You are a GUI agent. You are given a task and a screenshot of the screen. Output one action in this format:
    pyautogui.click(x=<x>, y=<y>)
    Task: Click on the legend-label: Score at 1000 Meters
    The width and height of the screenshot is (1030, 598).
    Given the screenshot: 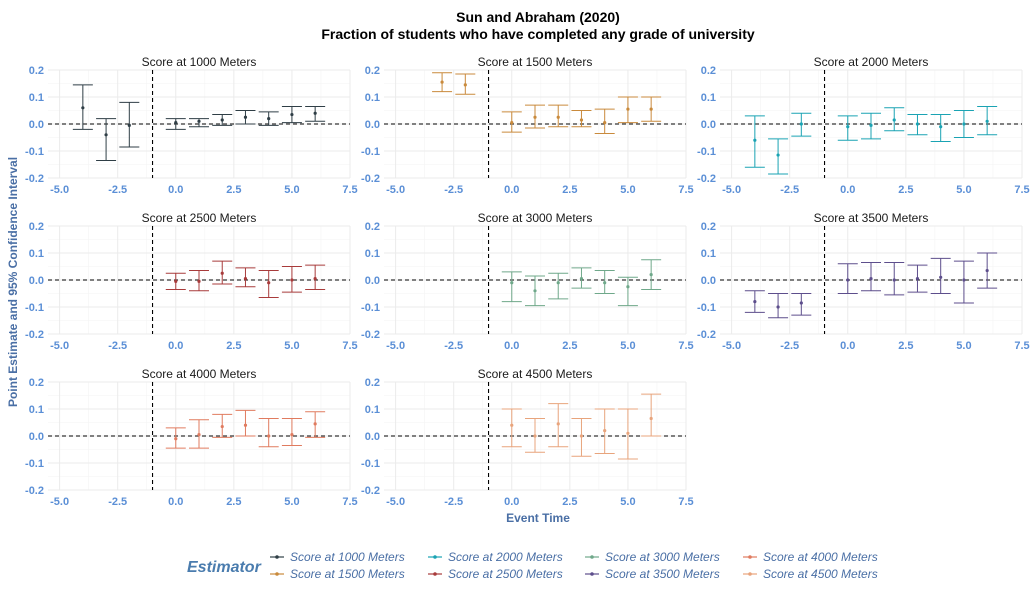 What is the action you would take?
    pyautogui.click(x=347, y=557)
    